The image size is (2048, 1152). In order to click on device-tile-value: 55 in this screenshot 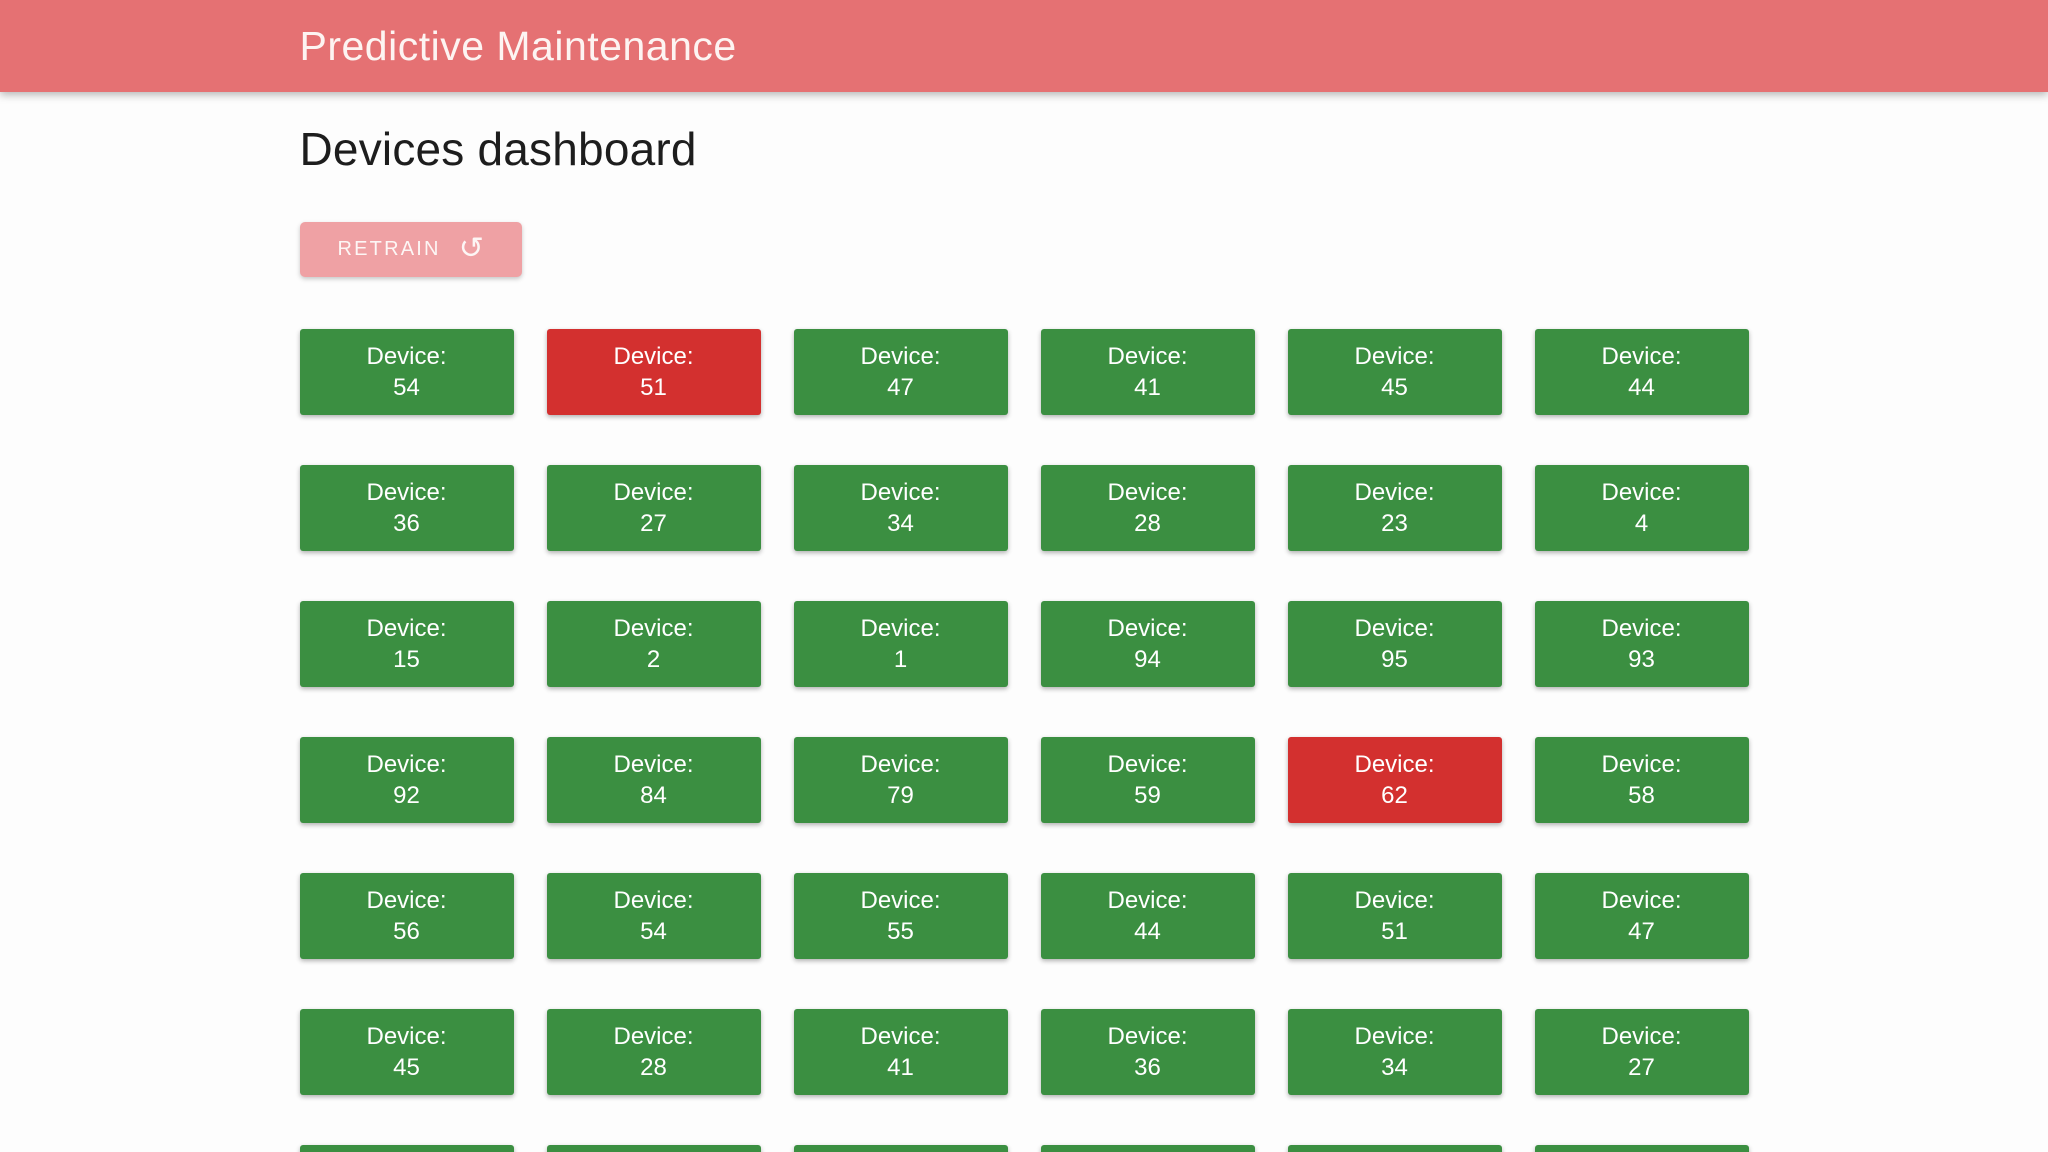, I will do `click(900, 931)`.